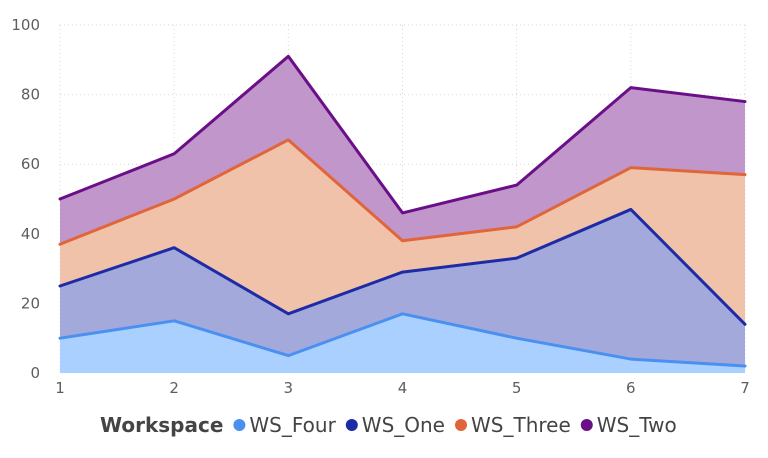 The width and height of the screenshot is (768, 458). I want to click on y-tick-label: 40, so click(30, 234).